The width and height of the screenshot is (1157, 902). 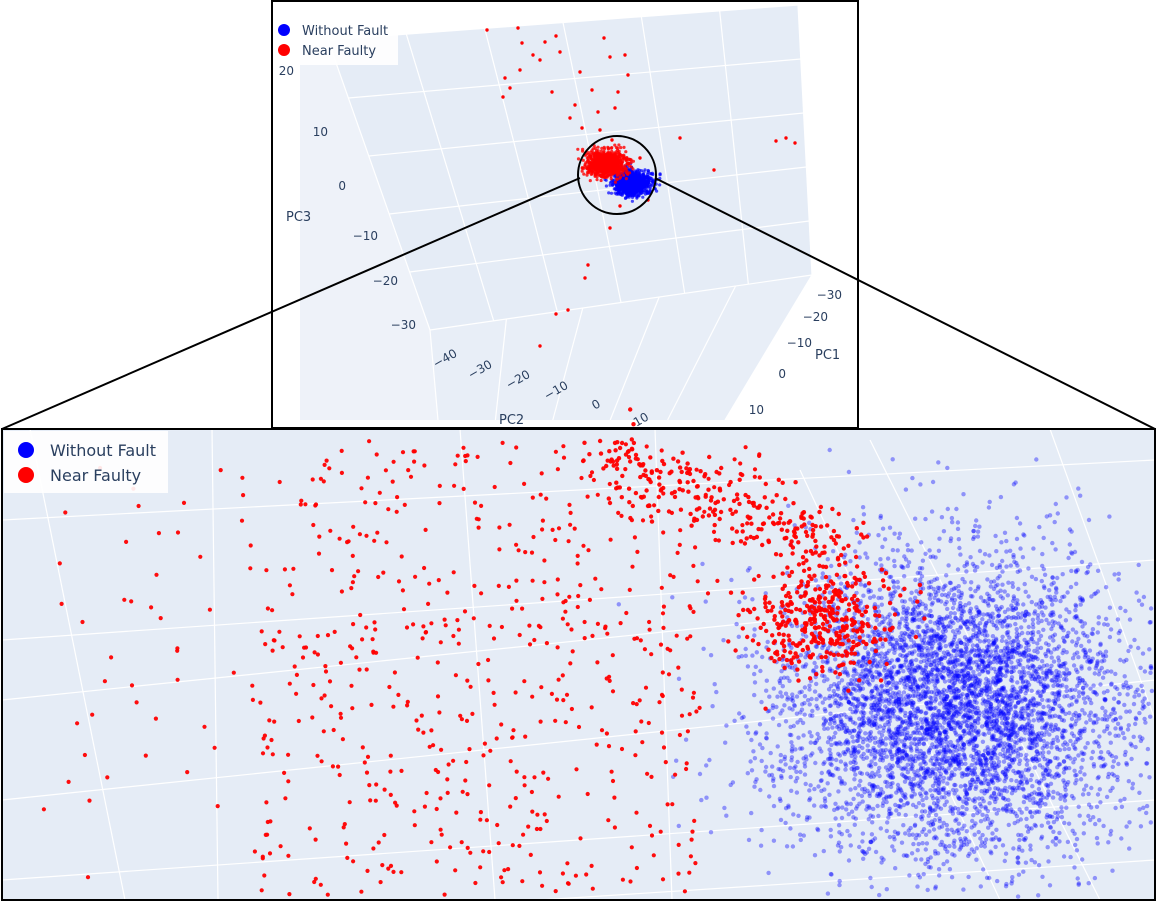 I want to click on pc1-axis-label: PC1, so click(x=827, y=355).